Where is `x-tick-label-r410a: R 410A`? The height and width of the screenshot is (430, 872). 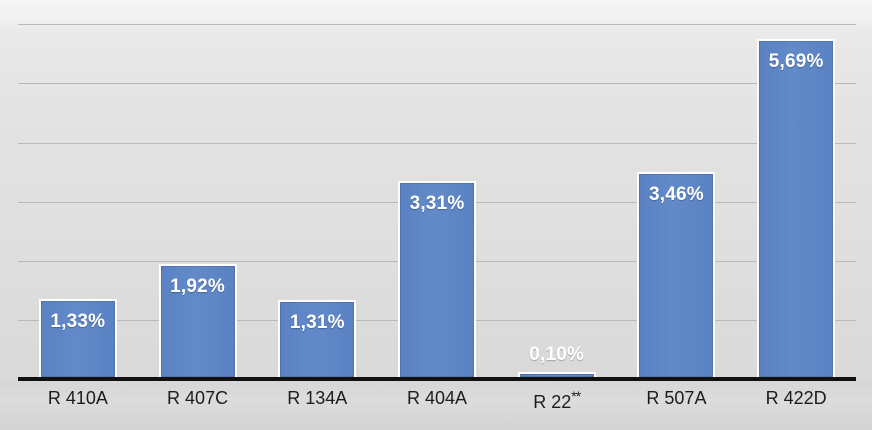
x-tick-label-r410a: R 410A is located at coordinates (77, 398).